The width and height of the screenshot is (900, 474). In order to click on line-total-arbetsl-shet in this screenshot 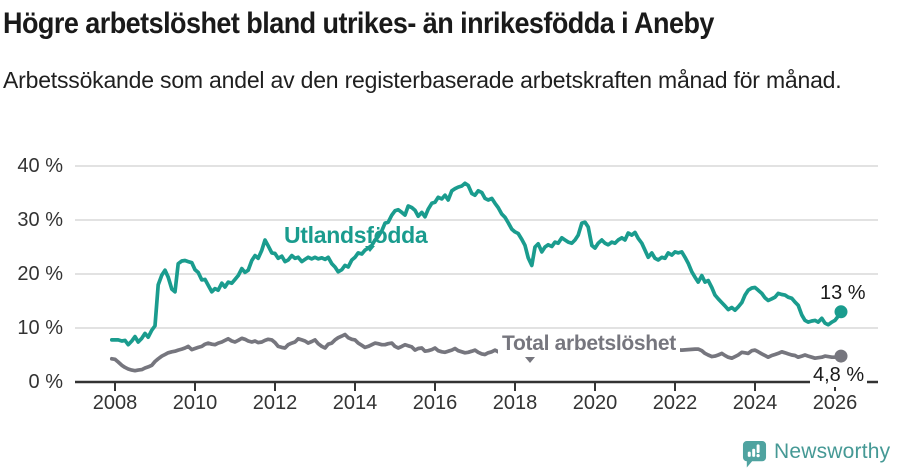, I will do `click(476, 352)`.